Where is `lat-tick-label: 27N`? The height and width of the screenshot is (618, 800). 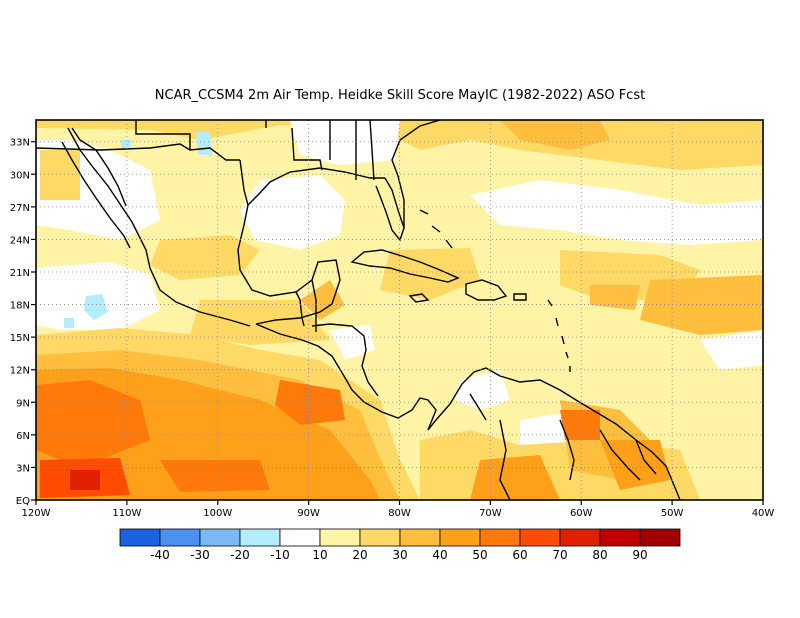
lat-tick-label: 27N is located at coordinates (20, 208).